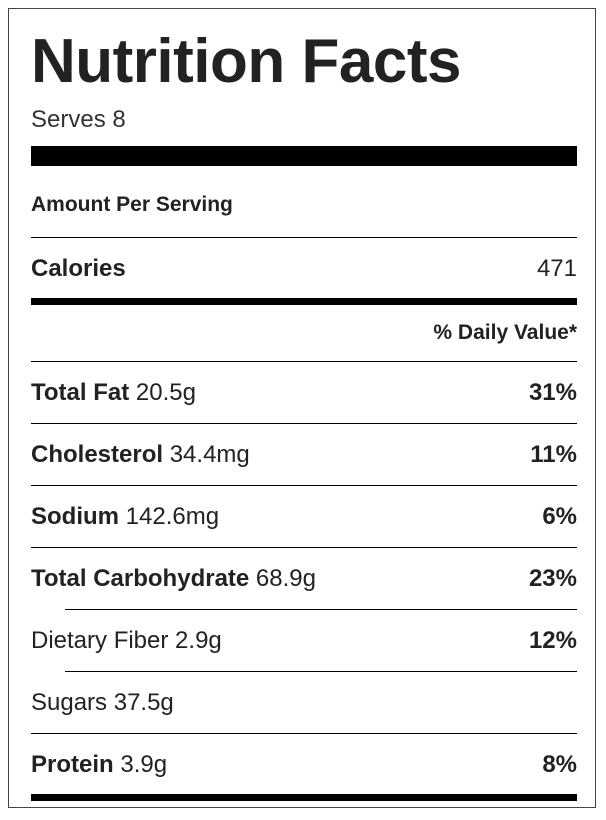 This screenshot has height=820, width=606. Describe the element at coordinates (304, 455) in the screenshot. I see `nutrient-row-cholesterol: Cholesterol 34.4mg 11%` at that location.